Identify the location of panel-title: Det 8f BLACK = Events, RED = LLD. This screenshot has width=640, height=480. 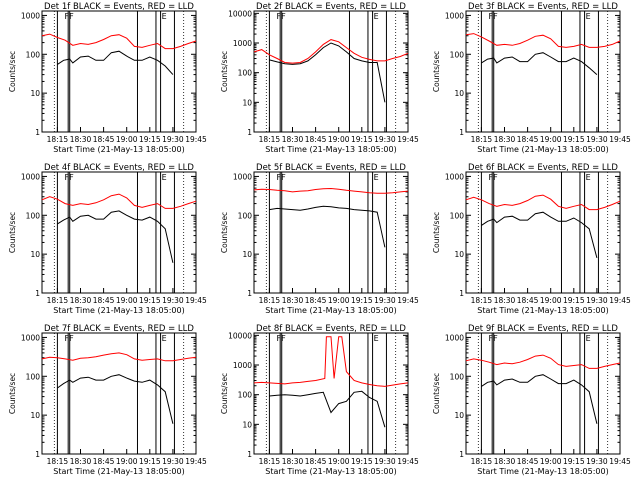
(331, 329).